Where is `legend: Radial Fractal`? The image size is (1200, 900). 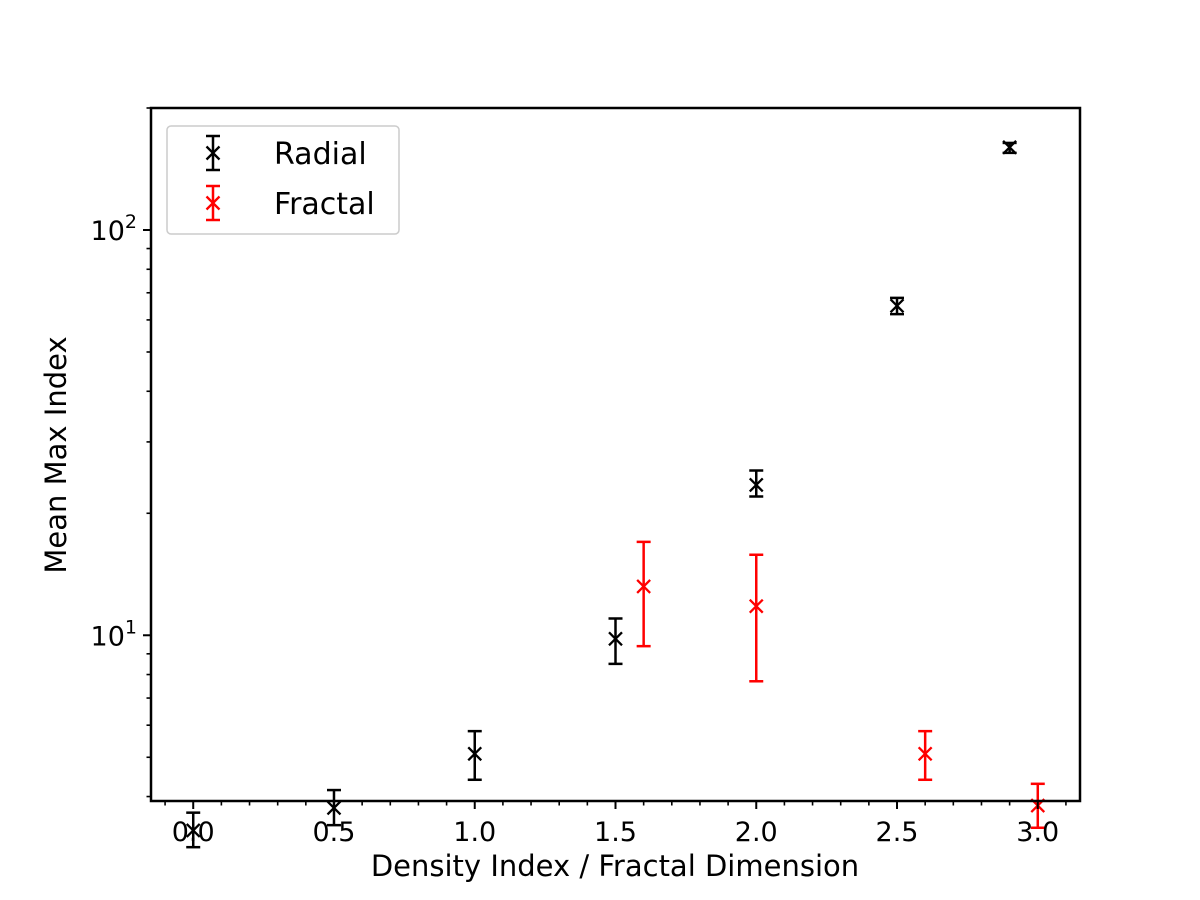
legend: Radial Fractal is located at coordinates (283, 180).